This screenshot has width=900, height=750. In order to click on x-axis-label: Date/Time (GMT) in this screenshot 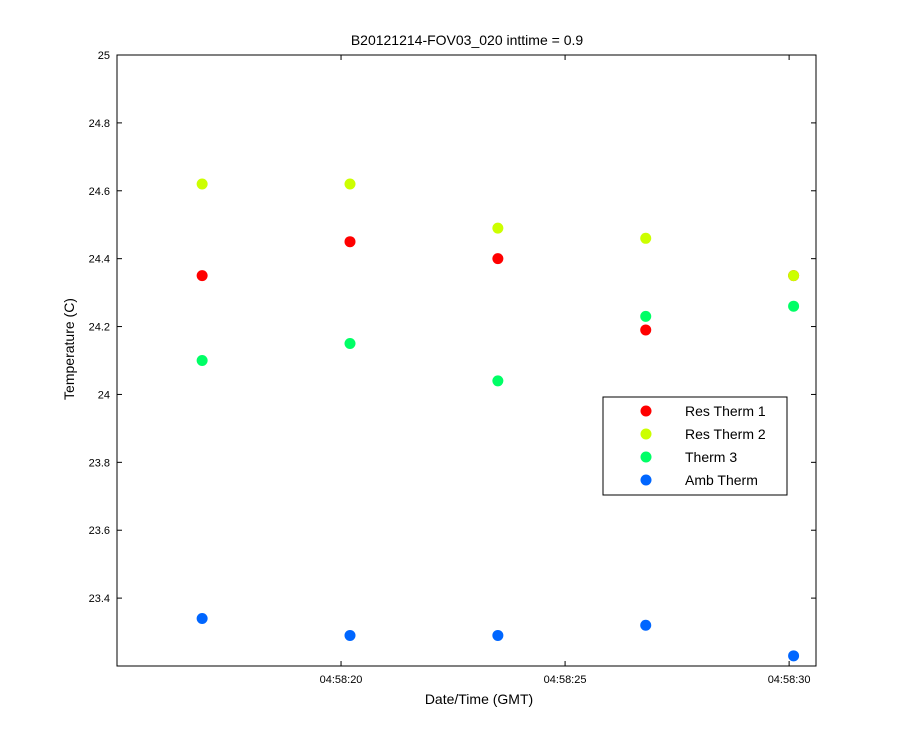, I will do `click(479, 699)`.